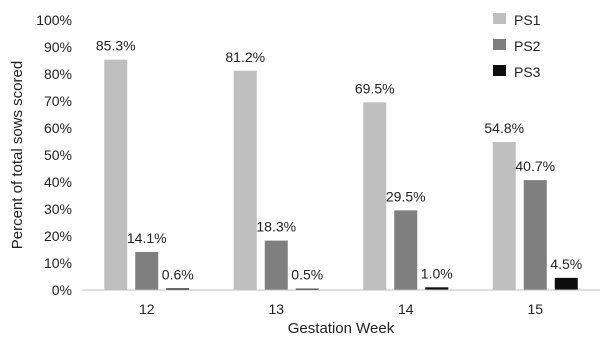  What do you see at coordinates (499, 44) in the screenshot?
I see `legend-swatch-ps2` at bounding box center [499, 44].